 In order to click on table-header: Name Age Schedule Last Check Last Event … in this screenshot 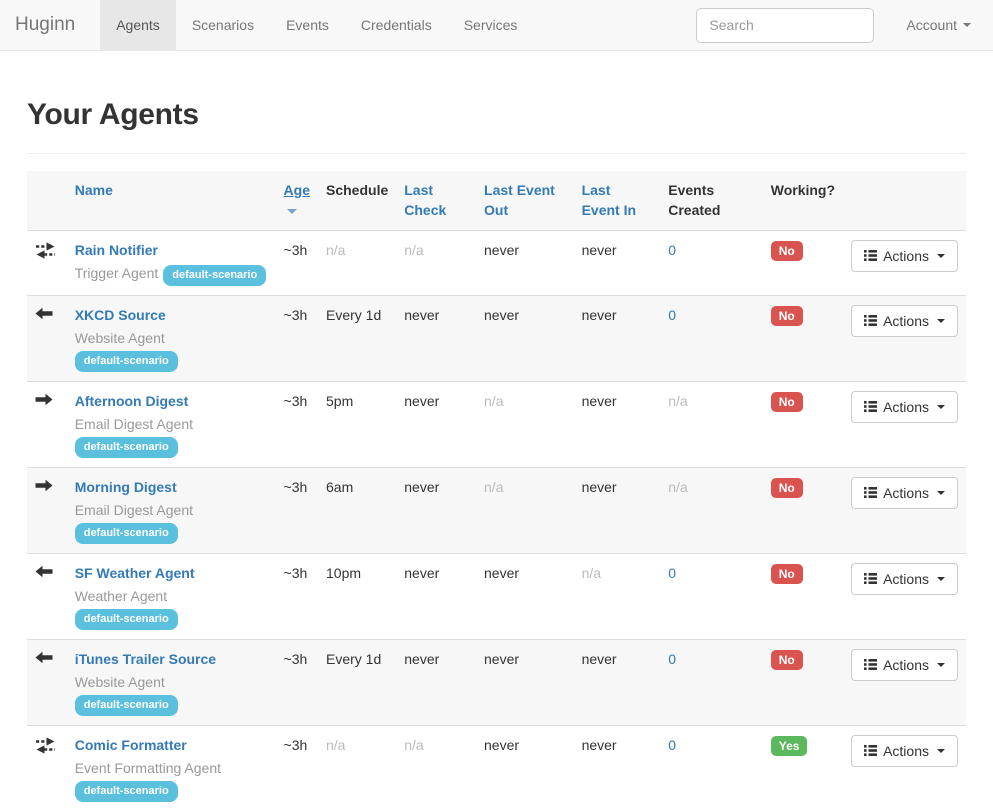, I will do `click(496, 201)`.